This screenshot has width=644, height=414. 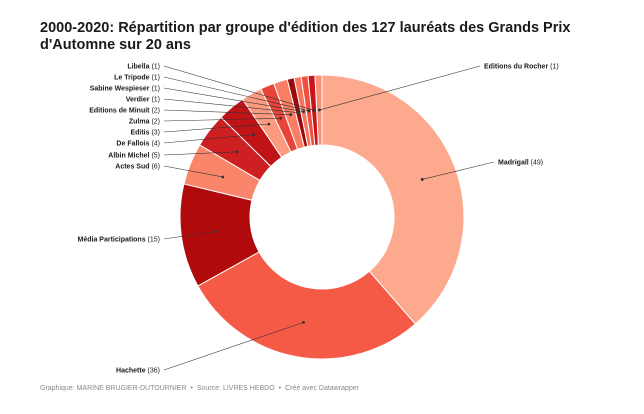 What do you see at coordinates (137, 167) in the screenshot?
I see `label-actes-sud: Actes Sud (6)` at bounding box center [137, 167].